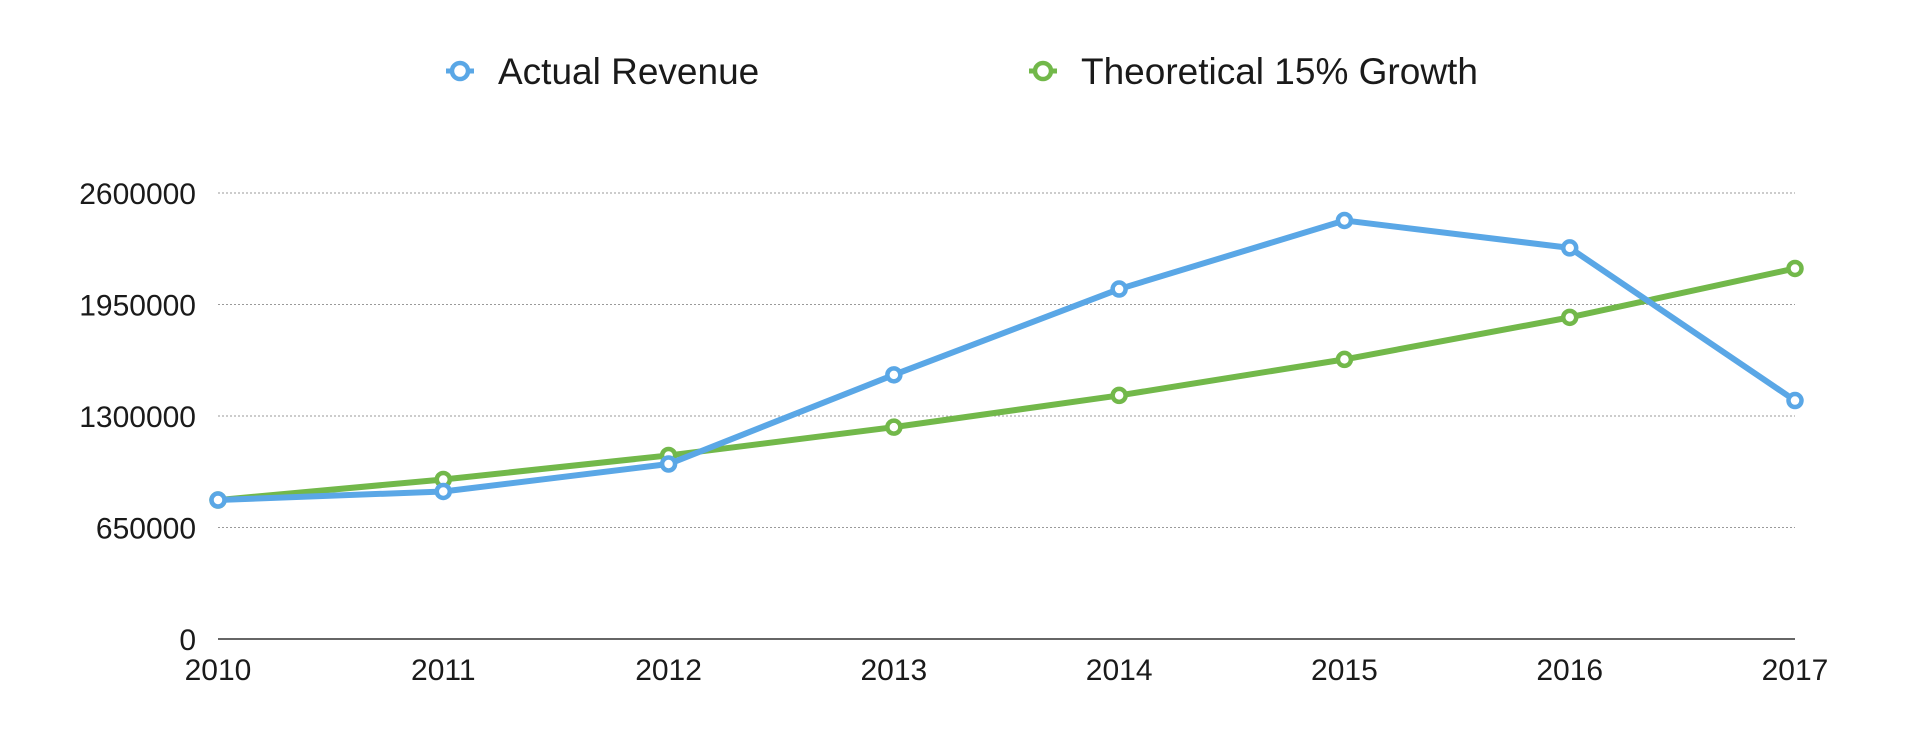 Image resolution: width=1920 pixels, height=741 pixels. Describe the element at coordinates (1119, 289) in the screenshot. I see `data-point-actual-revenue-2014` at that location.